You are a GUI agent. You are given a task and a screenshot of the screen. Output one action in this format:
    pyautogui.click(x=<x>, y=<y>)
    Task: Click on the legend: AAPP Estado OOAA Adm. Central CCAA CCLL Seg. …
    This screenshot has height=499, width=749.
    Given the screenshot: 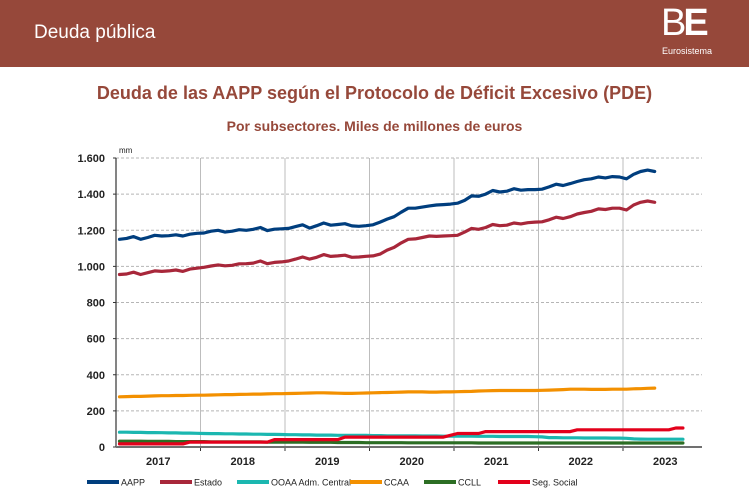 What is the action you would take?
    pyautogui.click(x=332, y=483)
    